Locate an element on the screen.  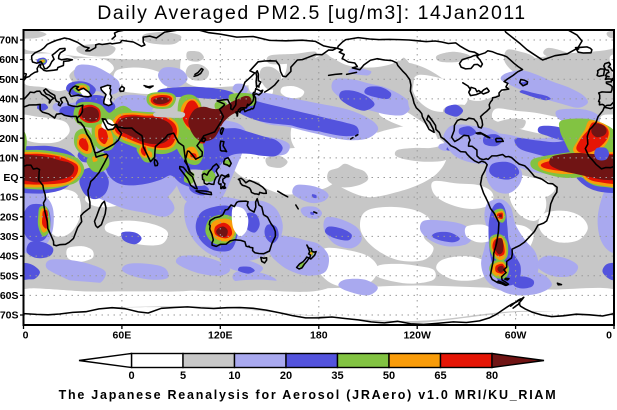
svg-text: 120E is located at coordinates (220, 336).